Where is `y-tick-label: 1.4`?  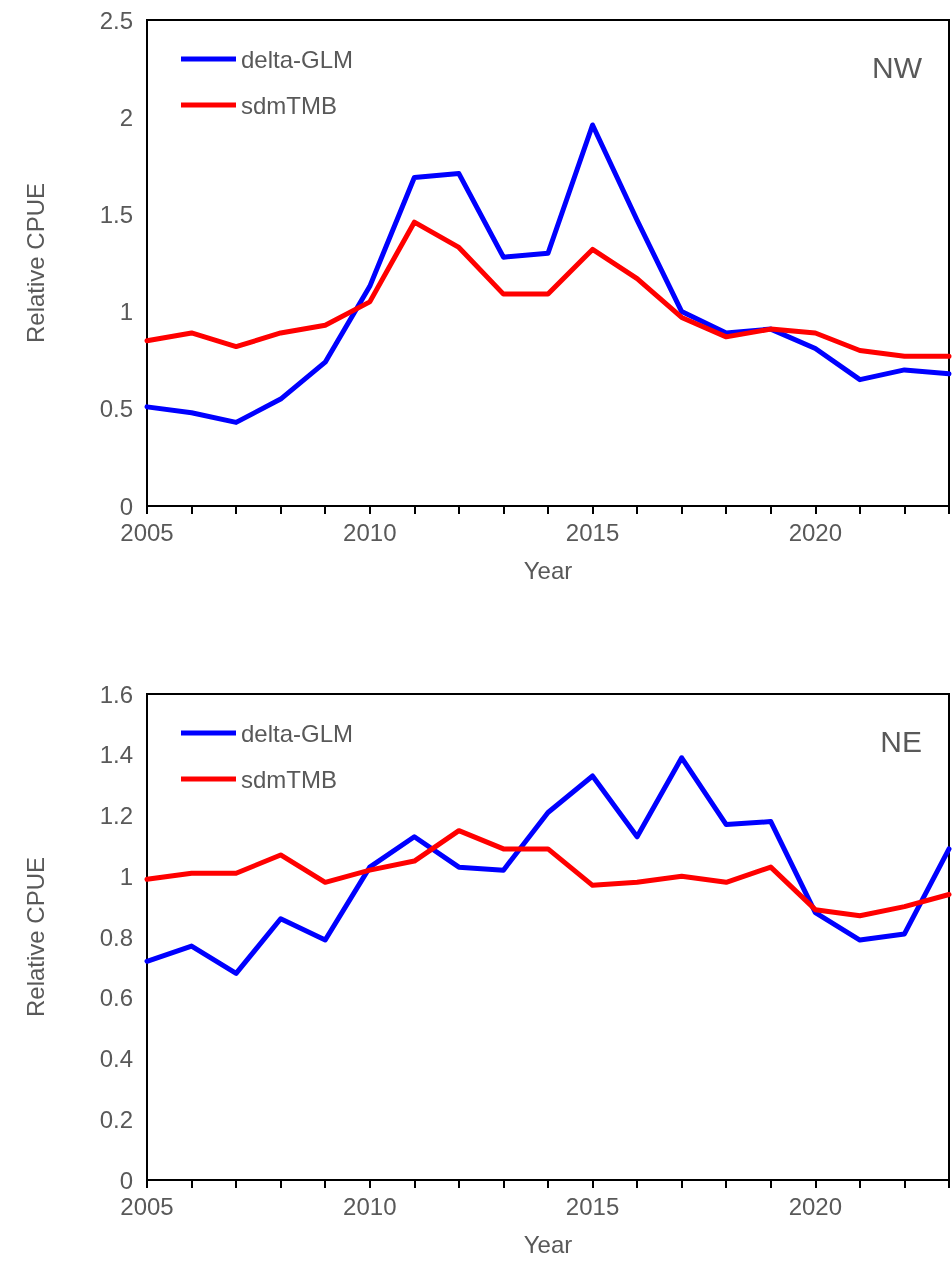 y-tick-label: 1.4 is located at coordinates (116, 755).